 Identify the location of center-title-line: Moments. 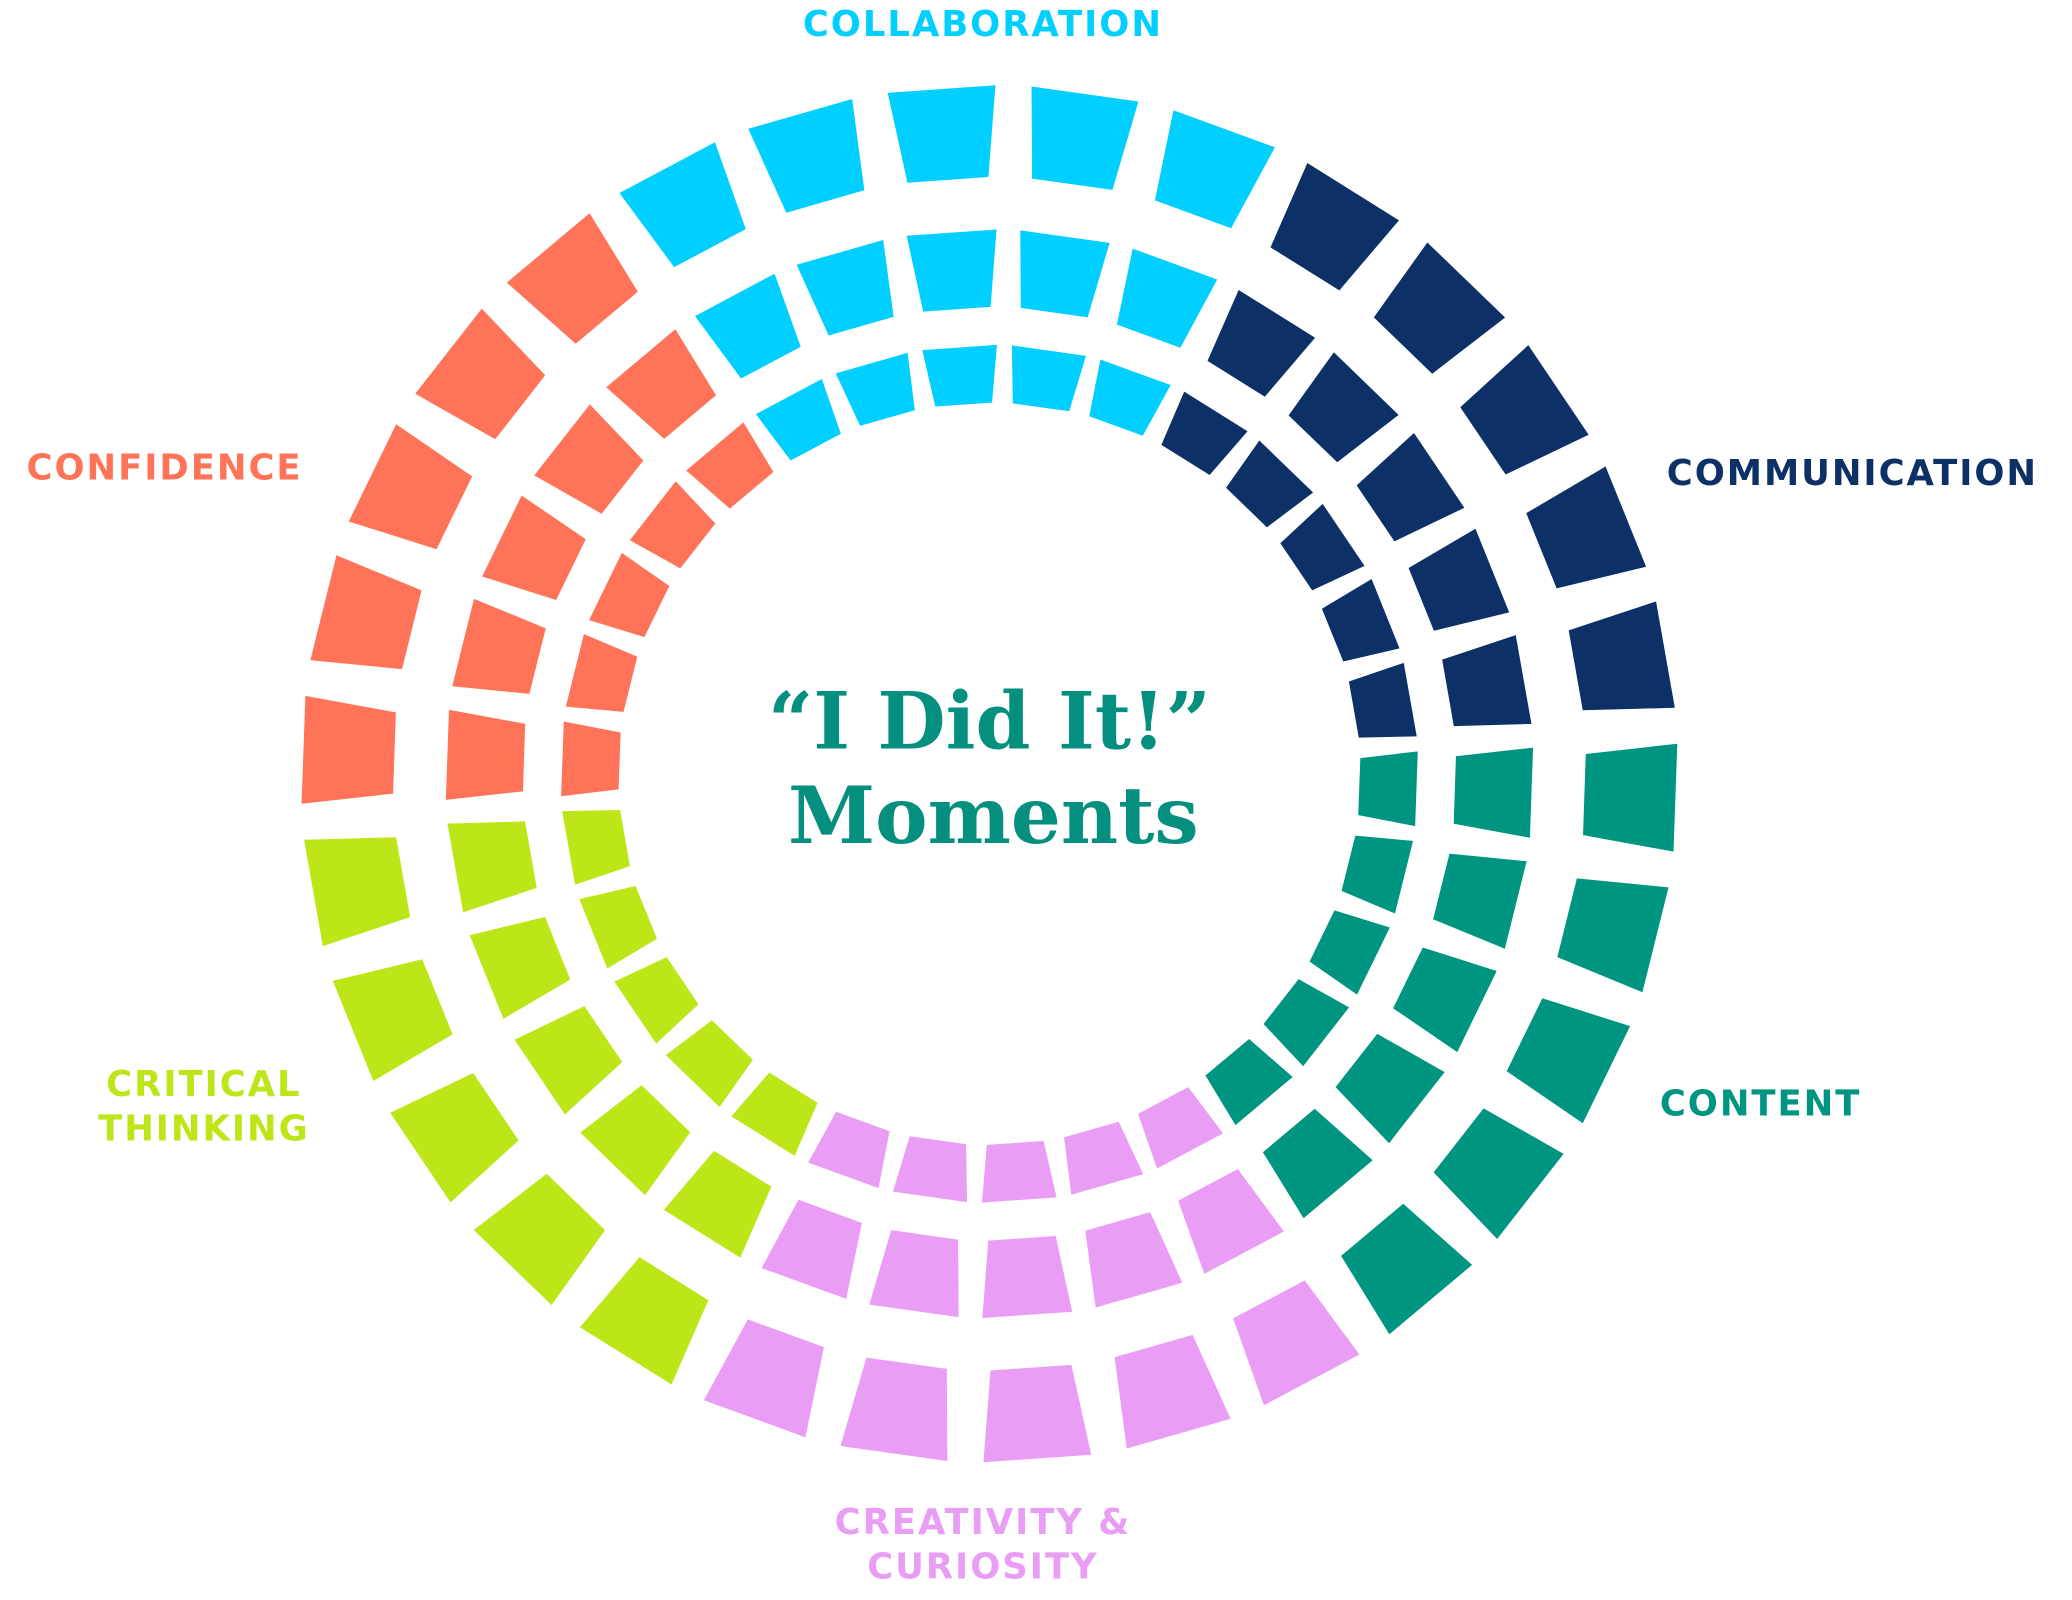
(993, 815).